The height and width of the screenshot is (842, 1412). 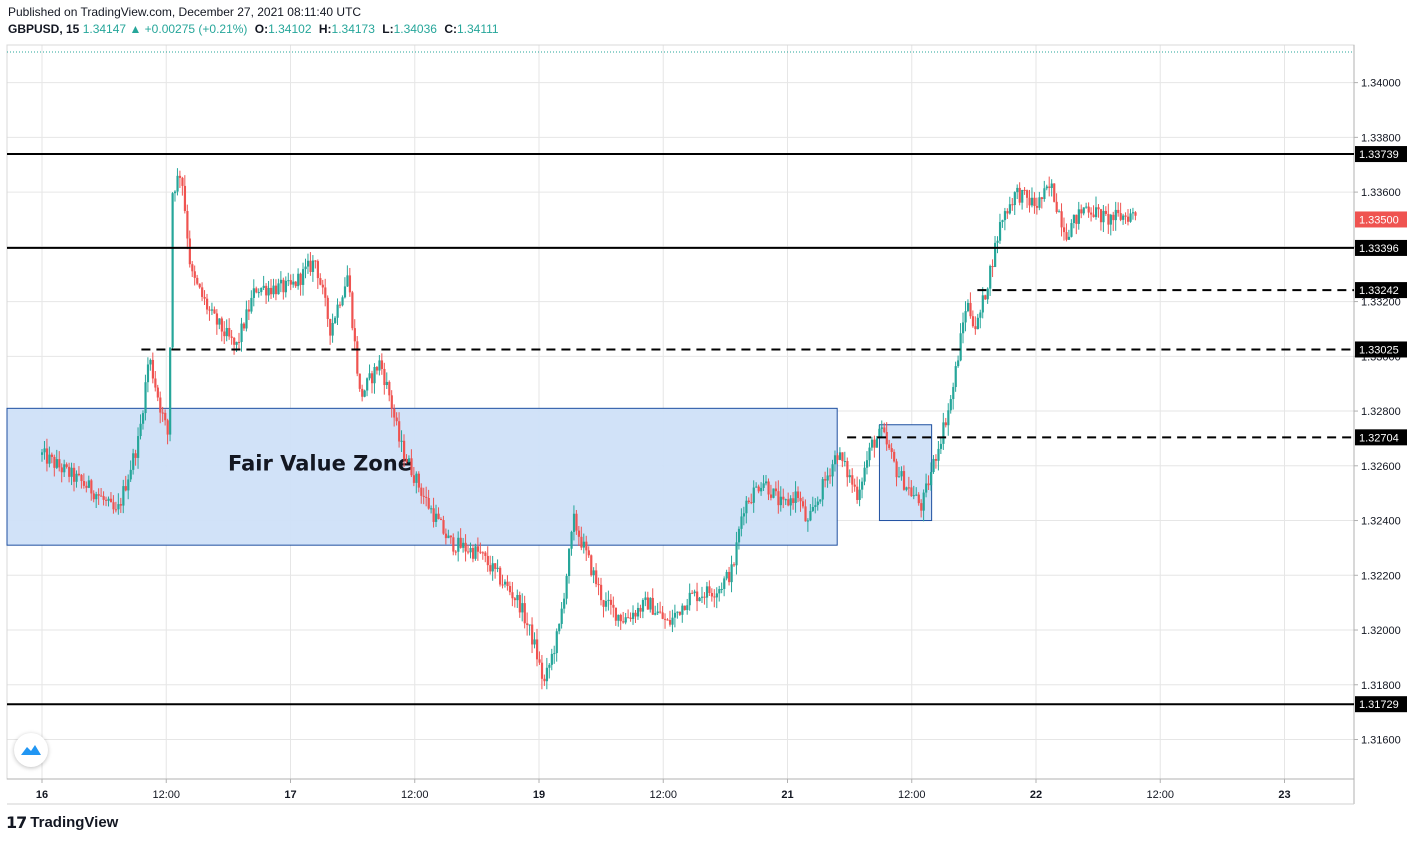 What do you see at coordinates (1160, 795) in the screenshot?
I see `x-tick-label: 12:00` at bounding box center [1160, 795].